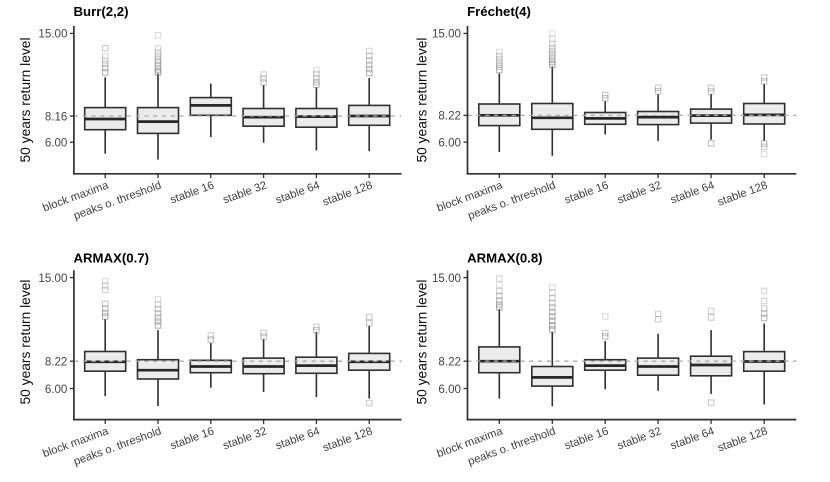  What do you see at coordinates (101, 11) in the screenshot?
I see `svg-text: Burr(2,2)` at bounding box center [101, 11].